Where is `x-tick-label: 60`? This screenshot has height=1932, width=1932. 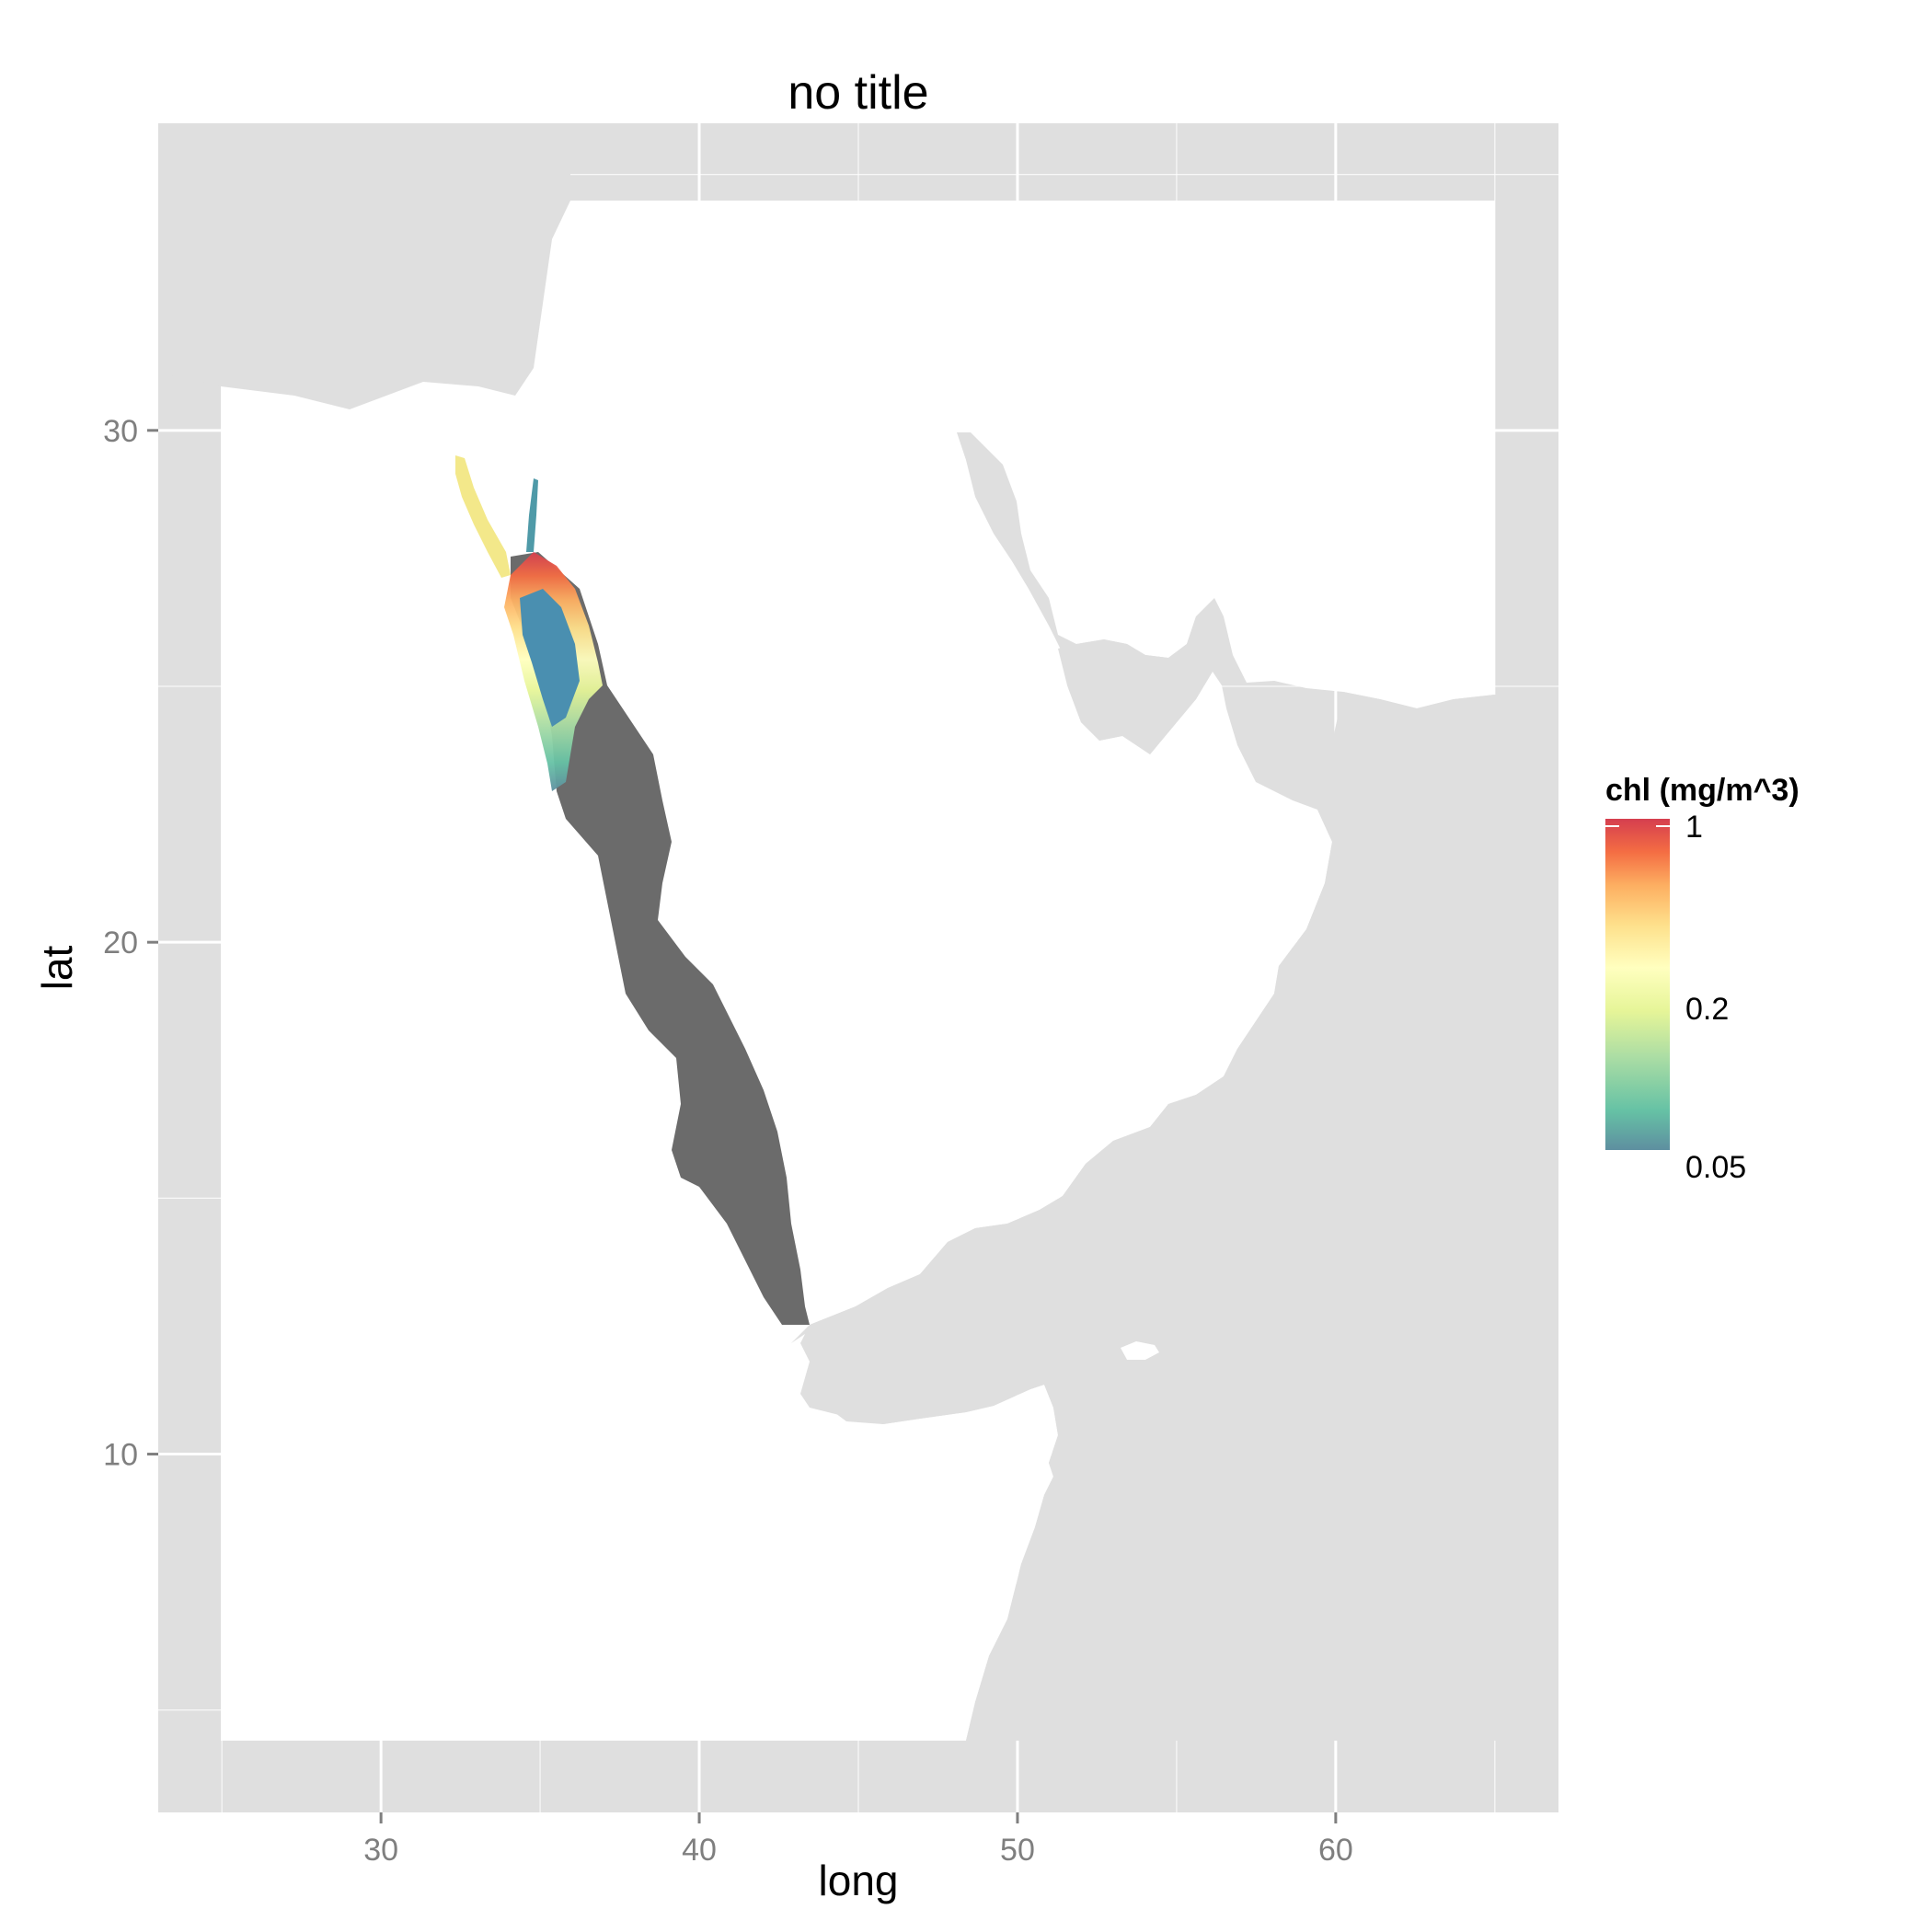
x-tick-label: 60 is located at coordinates (1335, 1850).